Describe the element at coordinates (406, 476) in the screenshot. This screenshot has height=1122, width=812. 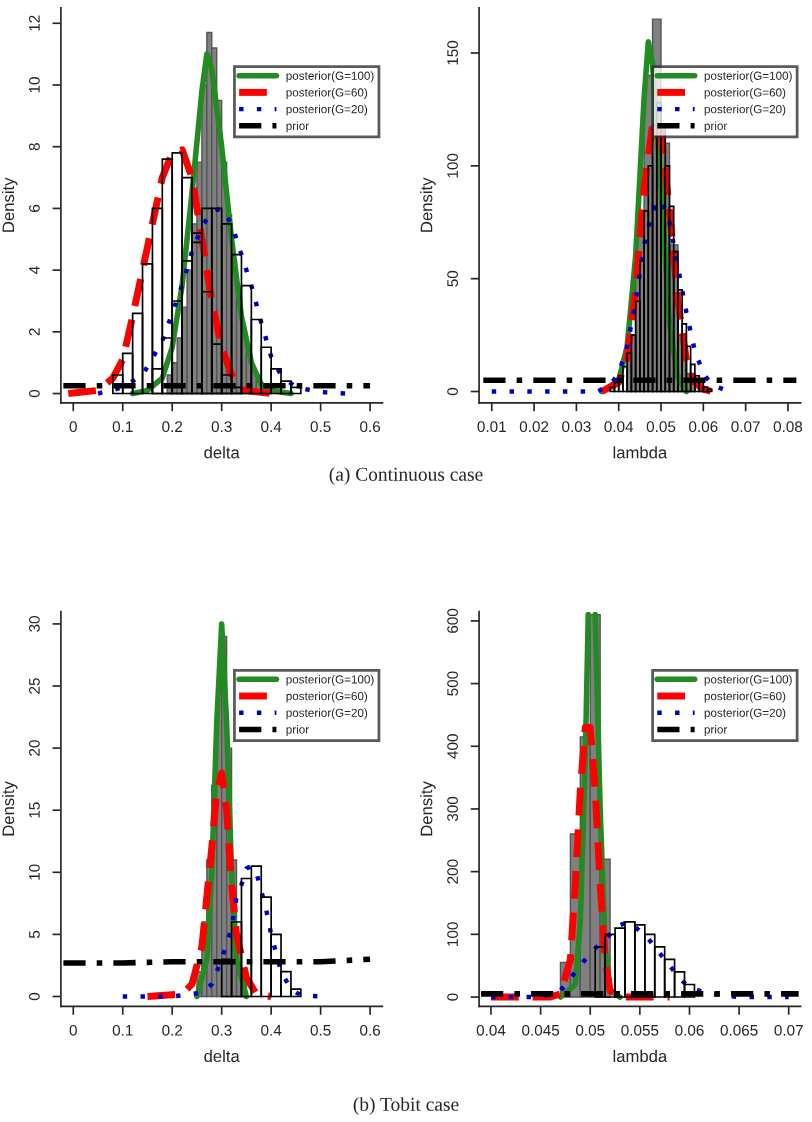
I see `text: (a) Continuous case` at that location.